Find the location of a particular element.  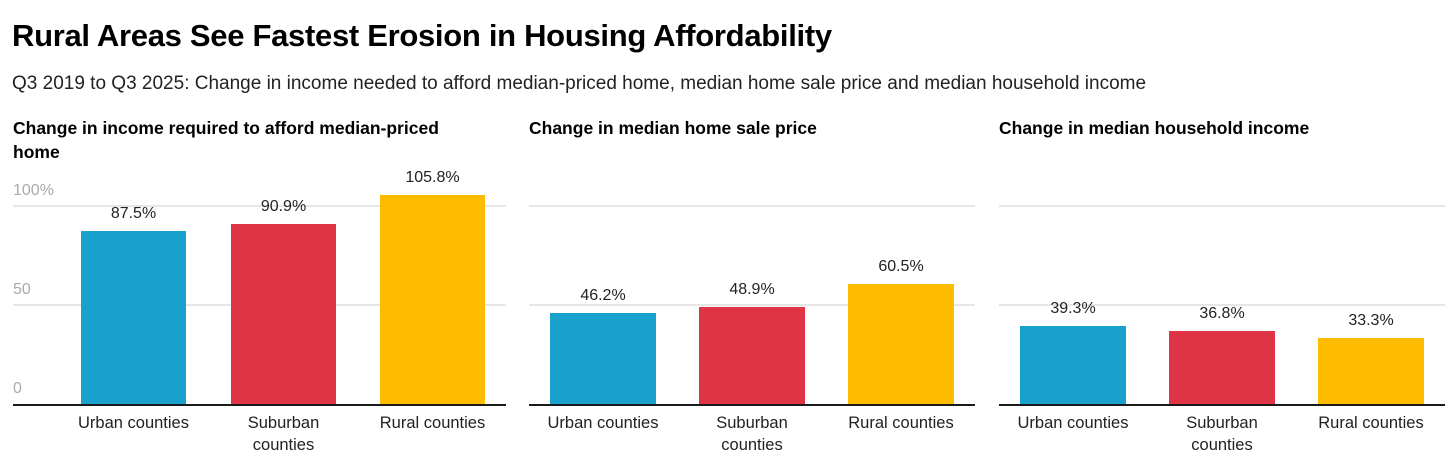

panel-title: Change in median home sale price is located at coordinates (673, 128).